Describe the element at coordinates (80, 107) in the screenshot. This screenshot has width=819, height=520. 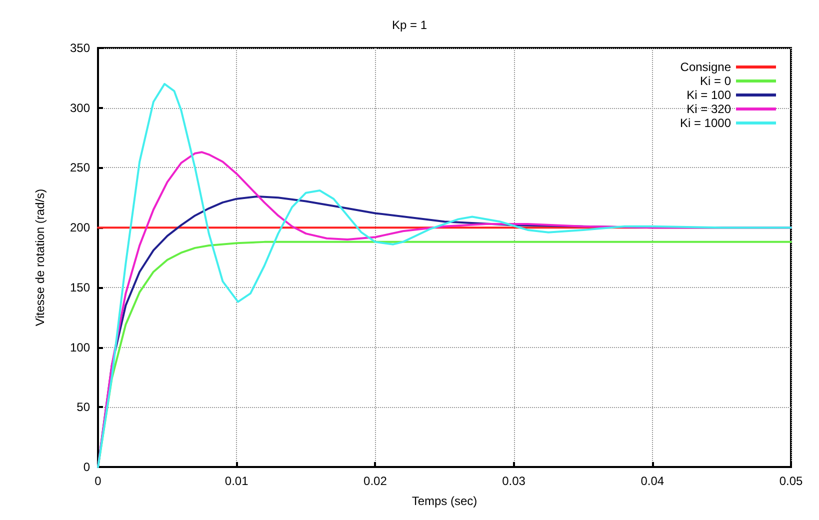
I see `y-tick-label: 300` at that location.